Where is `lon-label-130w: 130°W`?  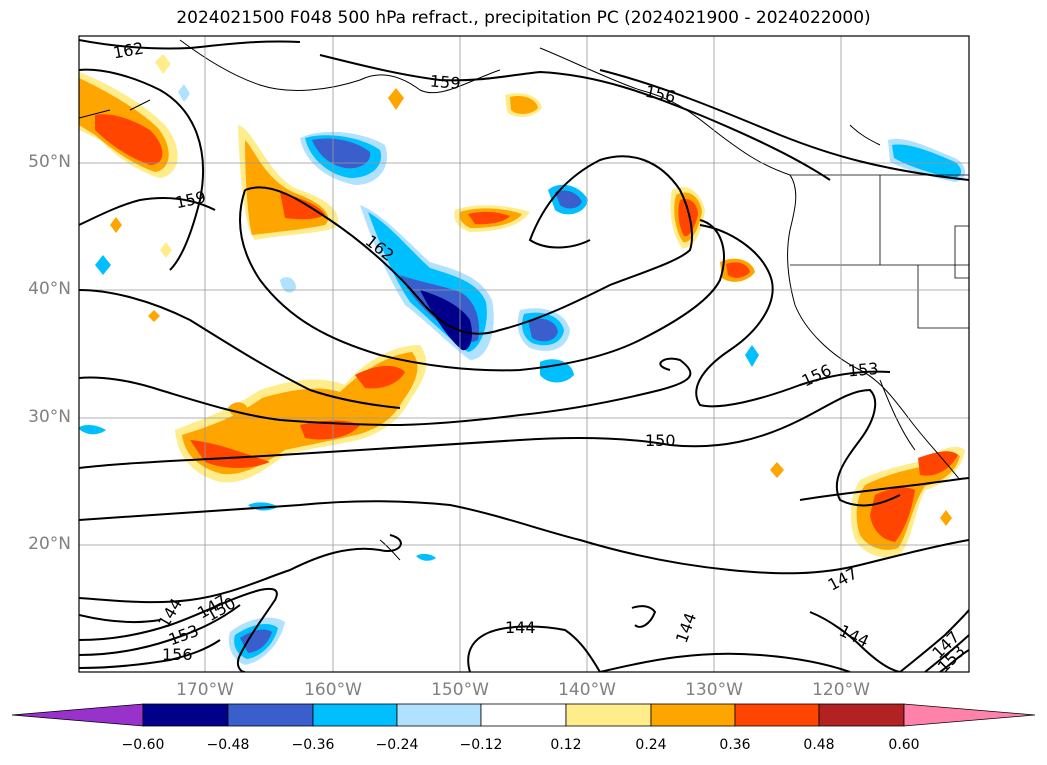 lon-label-130w: 130°W is located at coordinates (714, 690).